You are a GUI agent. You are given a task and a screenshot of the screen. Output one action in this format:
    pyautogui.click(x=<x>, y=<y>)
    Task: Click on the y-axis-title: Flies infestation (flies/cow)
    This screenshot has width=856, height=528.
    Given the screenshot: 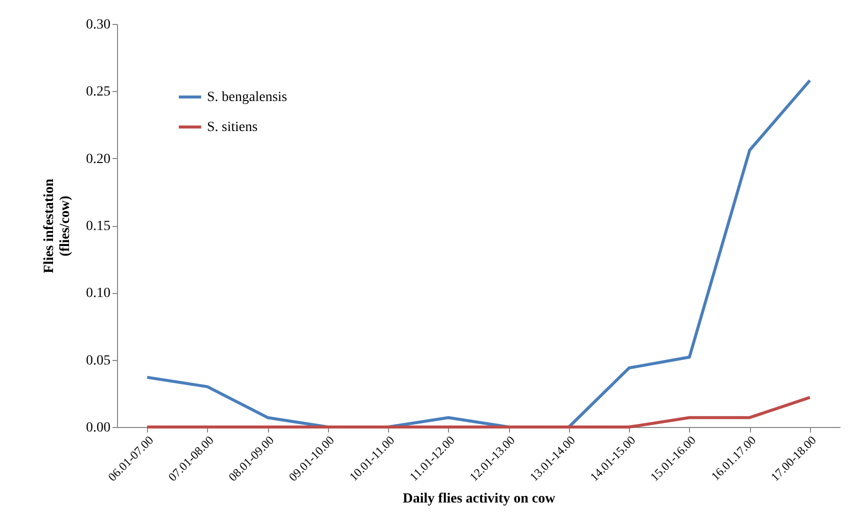 What is the action you would take?
    pyautogui.click(x=57, y=226)
    